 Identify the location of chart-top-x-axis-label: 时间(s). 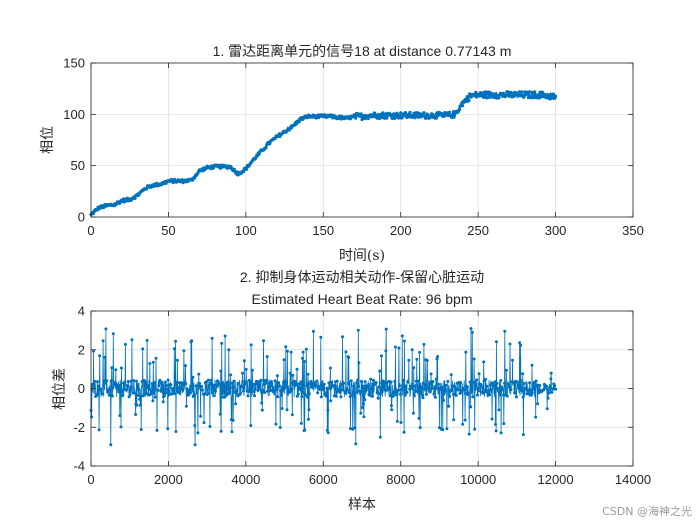
(362, 256).